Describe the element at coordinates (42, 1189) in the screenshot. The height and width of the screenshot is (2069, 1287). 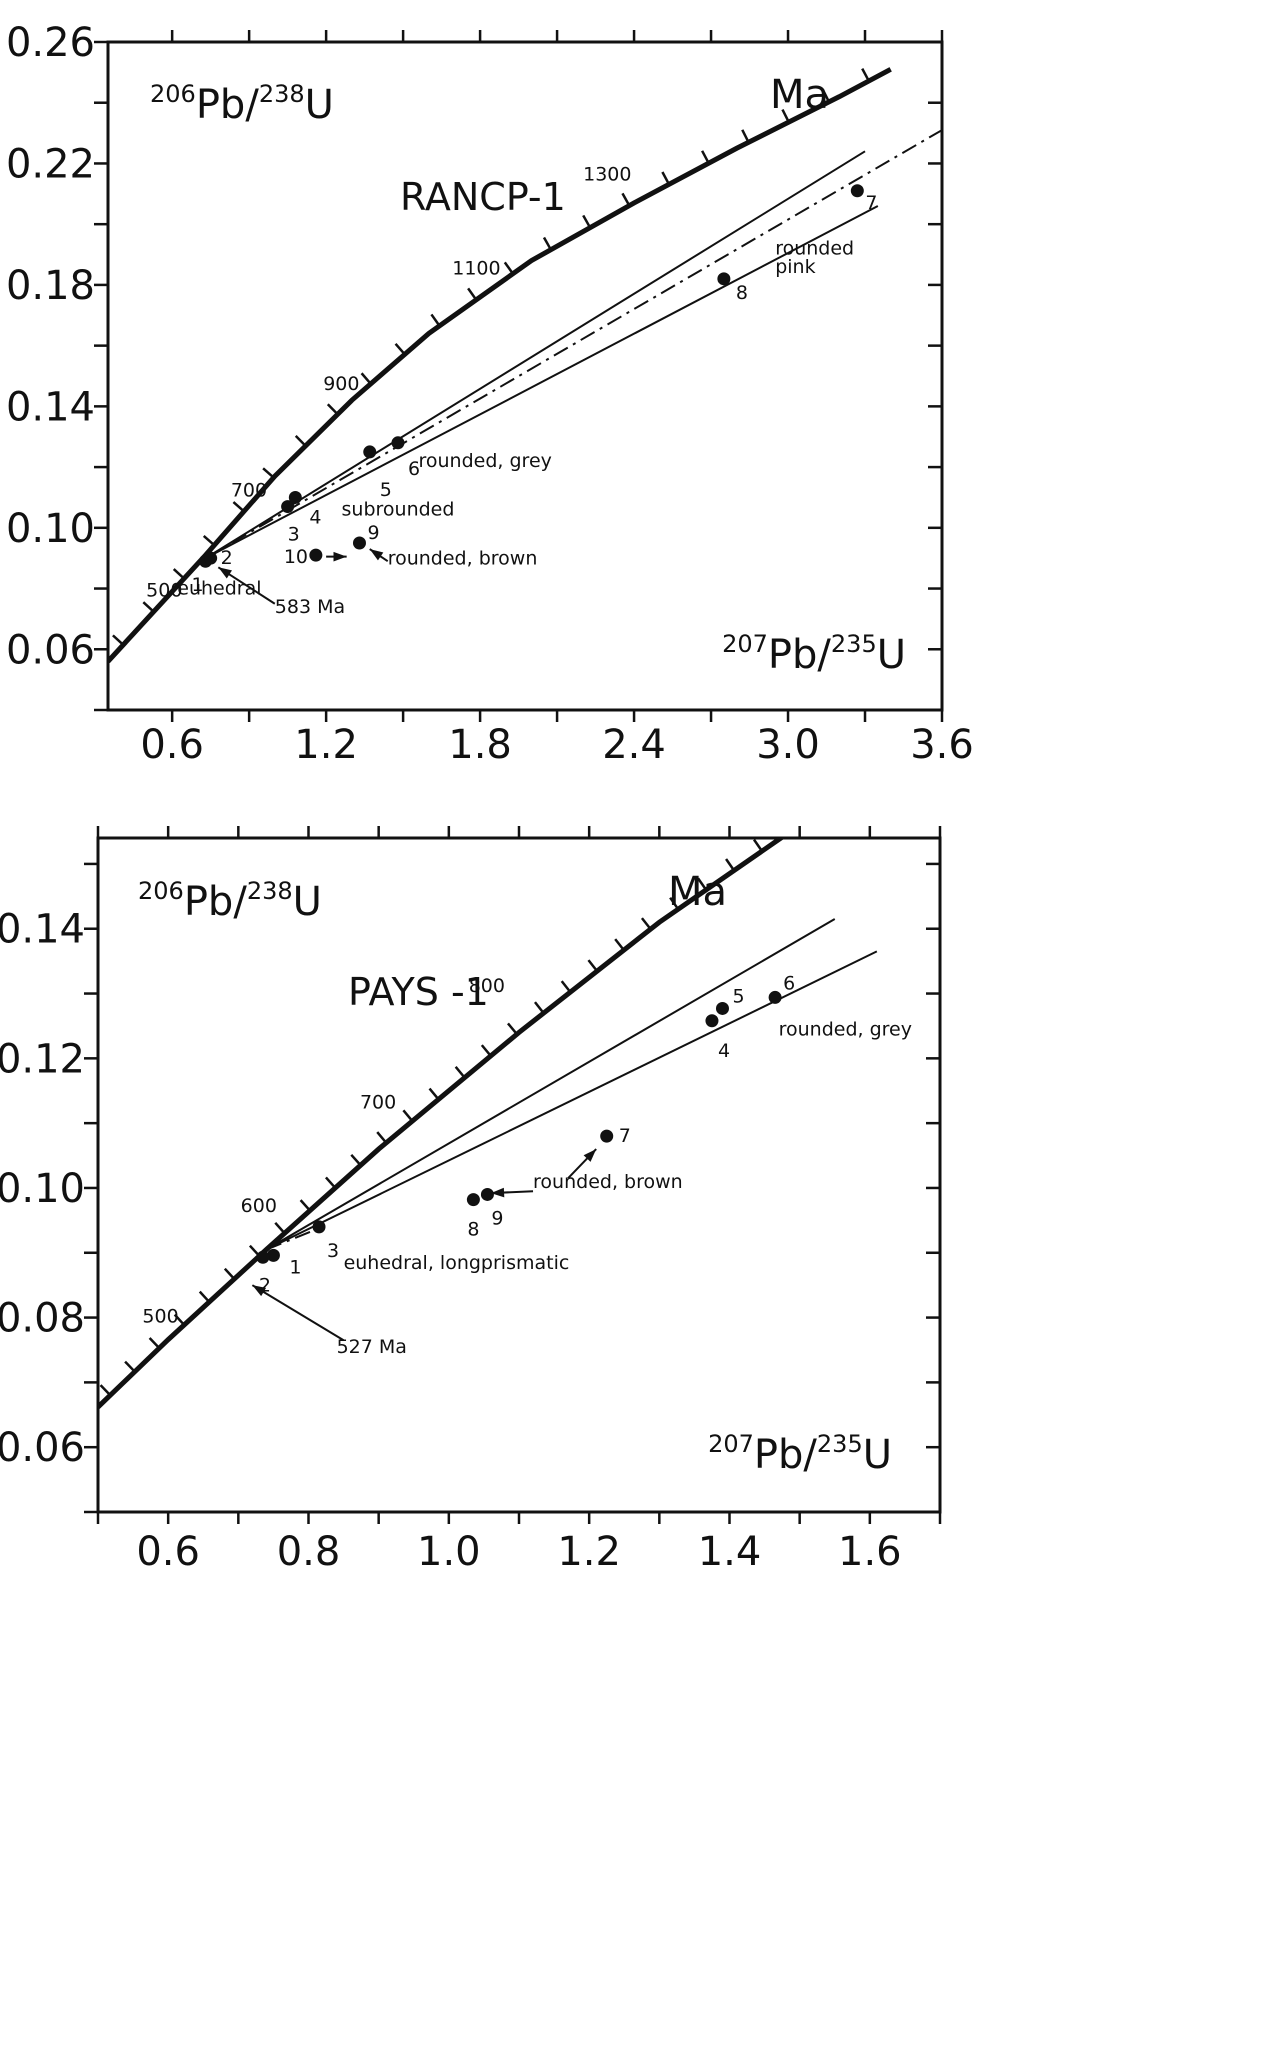
I see `y-tick-label: 0.10` at that location.